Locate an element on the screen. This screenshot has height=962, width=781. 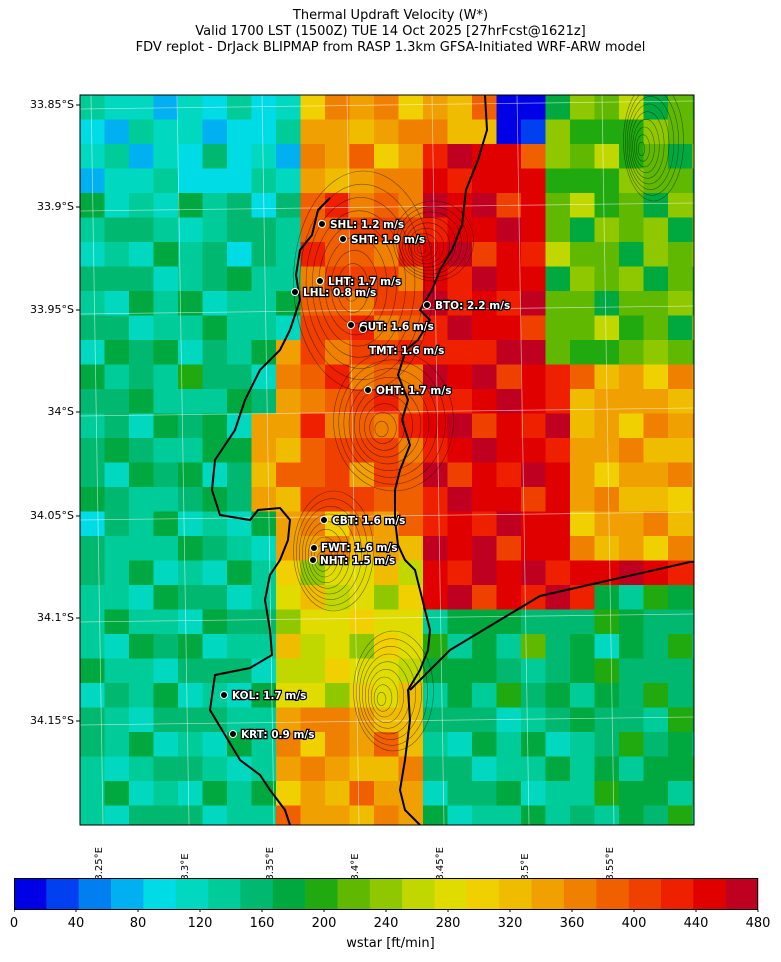
colorbar-tick-label: 200 is located at coordinates (324, 923).